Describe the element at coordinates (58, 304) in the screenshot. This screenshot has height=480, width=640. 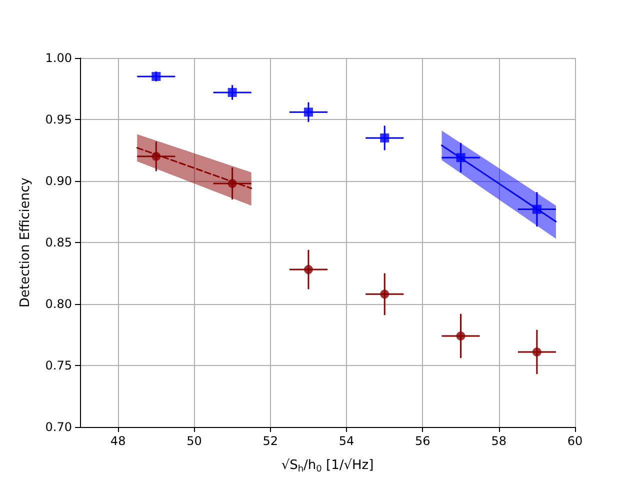
I see `y-tick-label: 0.80` at that location.